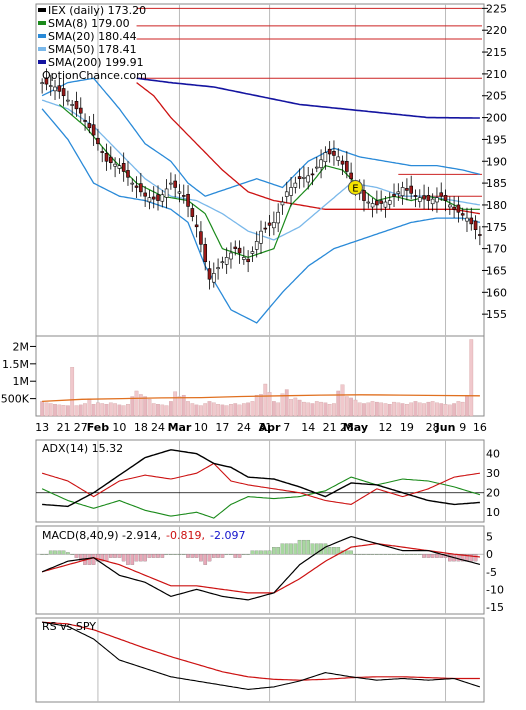  What do you see at coordinates (64, 427) in the screenshot?
I see `x-axis-label: 21` at bounding box center [64, 427].